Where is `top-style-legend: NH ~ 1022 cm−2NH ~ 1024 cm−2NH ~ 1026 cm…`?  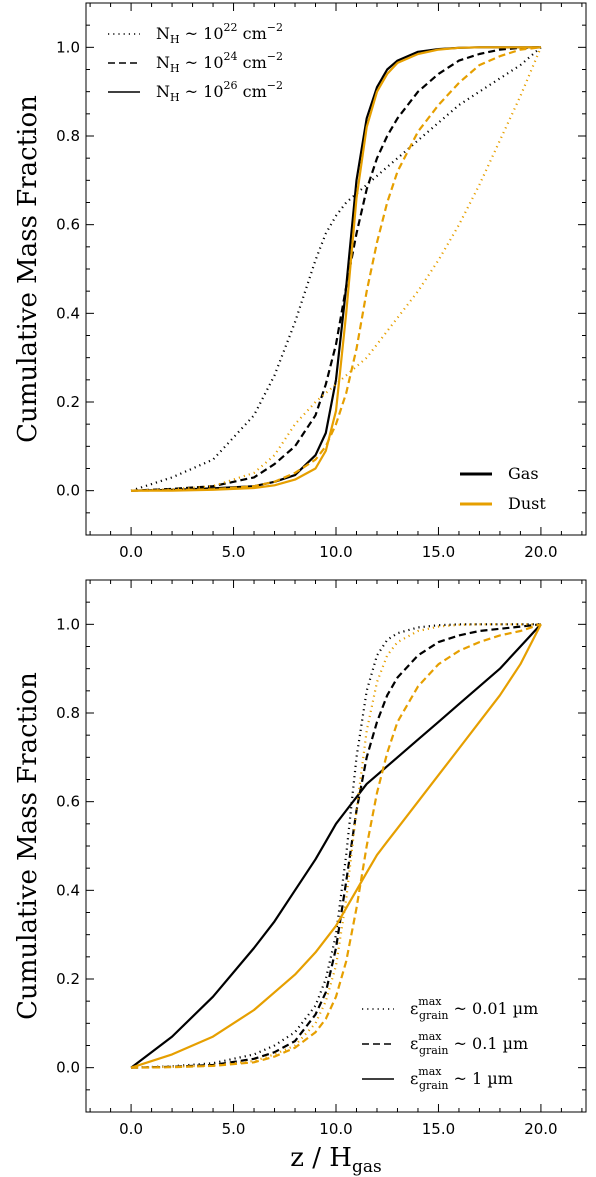 top-style-legend: NH ~ 1022 cm−2NH ~ 1024 cm−2NH ~ 1026 cm… is located at coordinates (195, 62).